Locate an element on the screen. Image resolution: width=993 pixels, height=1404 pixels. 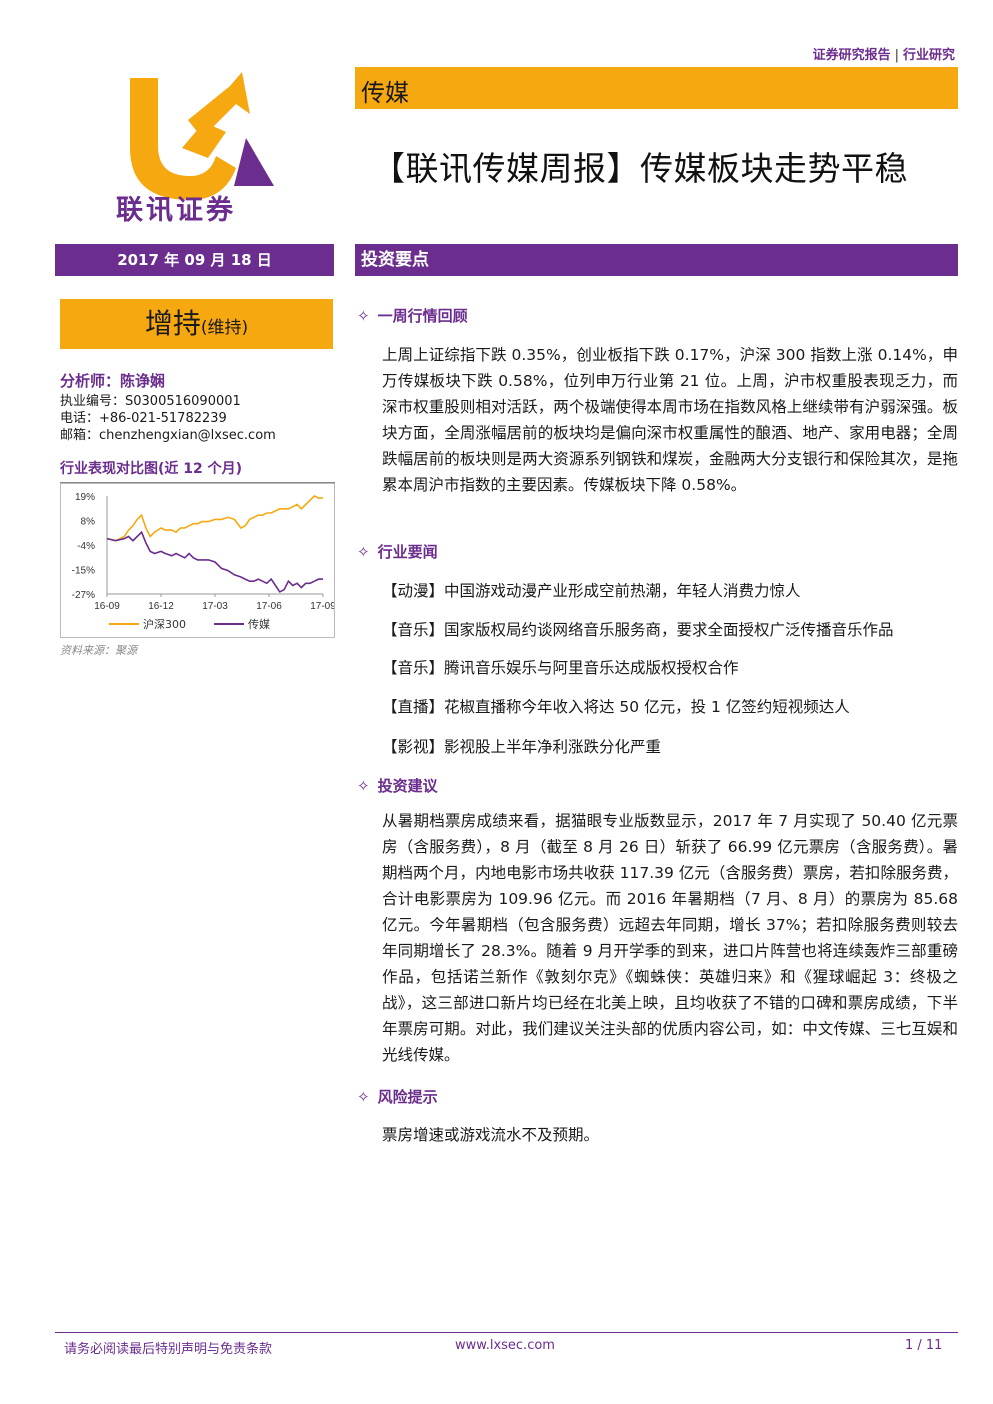
section-title: 一周行情回顾 is located at coordinates (422, 316).